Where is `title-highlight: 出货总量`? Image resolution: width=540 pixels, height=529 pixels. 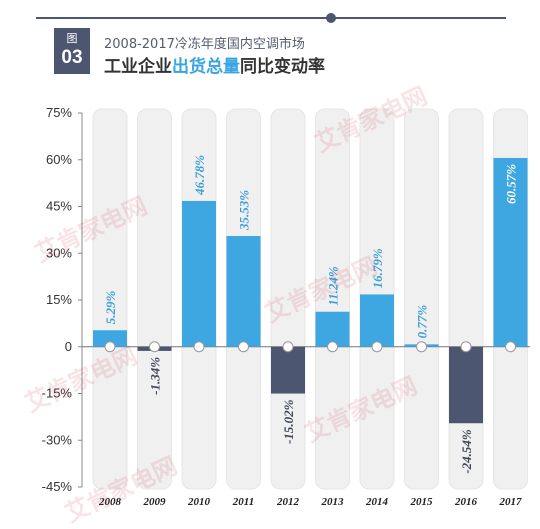
title-highlight: 出货总量 is located at coordinates (206, 67).